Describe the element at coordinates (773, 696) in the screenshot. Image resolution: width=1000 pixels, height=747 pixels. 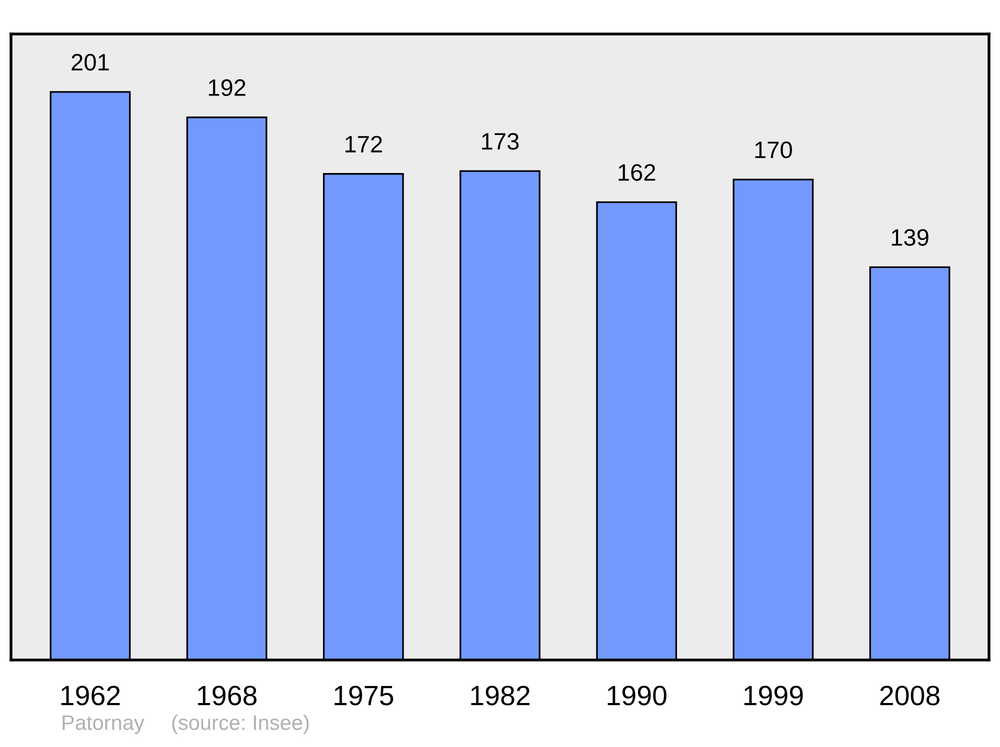
I see `x-tick-label: 1999` at that location.